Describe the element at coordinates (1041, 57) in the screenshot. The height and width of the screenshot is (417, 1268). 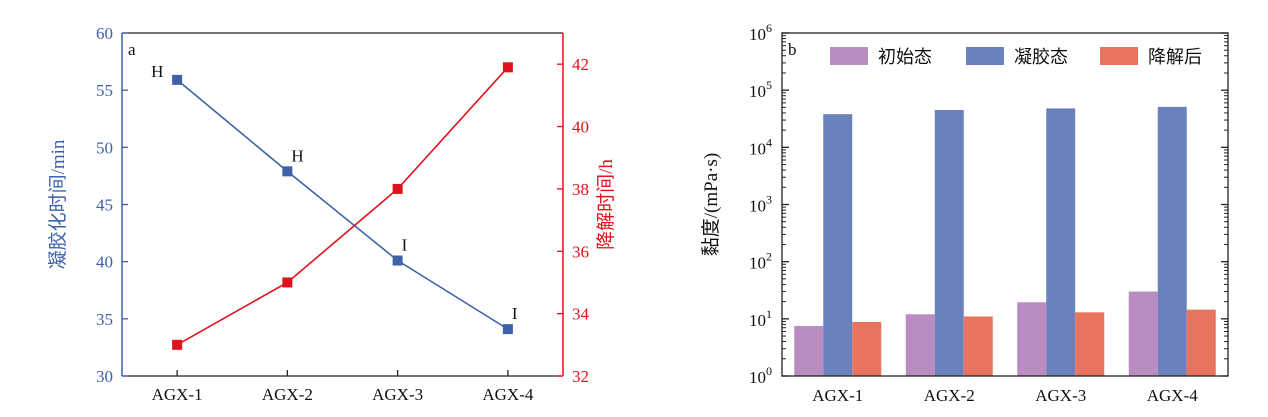
I see `legend-label-2: 凝胶态` at that location.